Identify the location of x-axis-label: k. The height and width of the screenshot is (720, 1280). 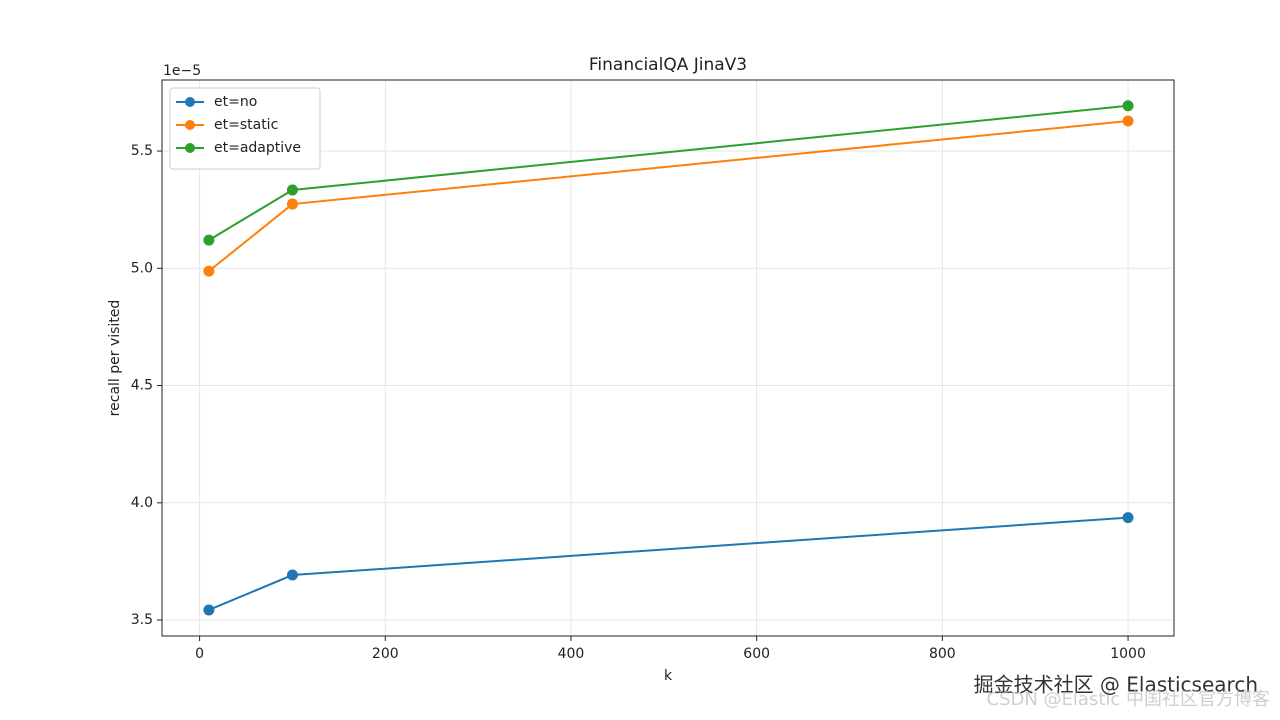
(668, 676).